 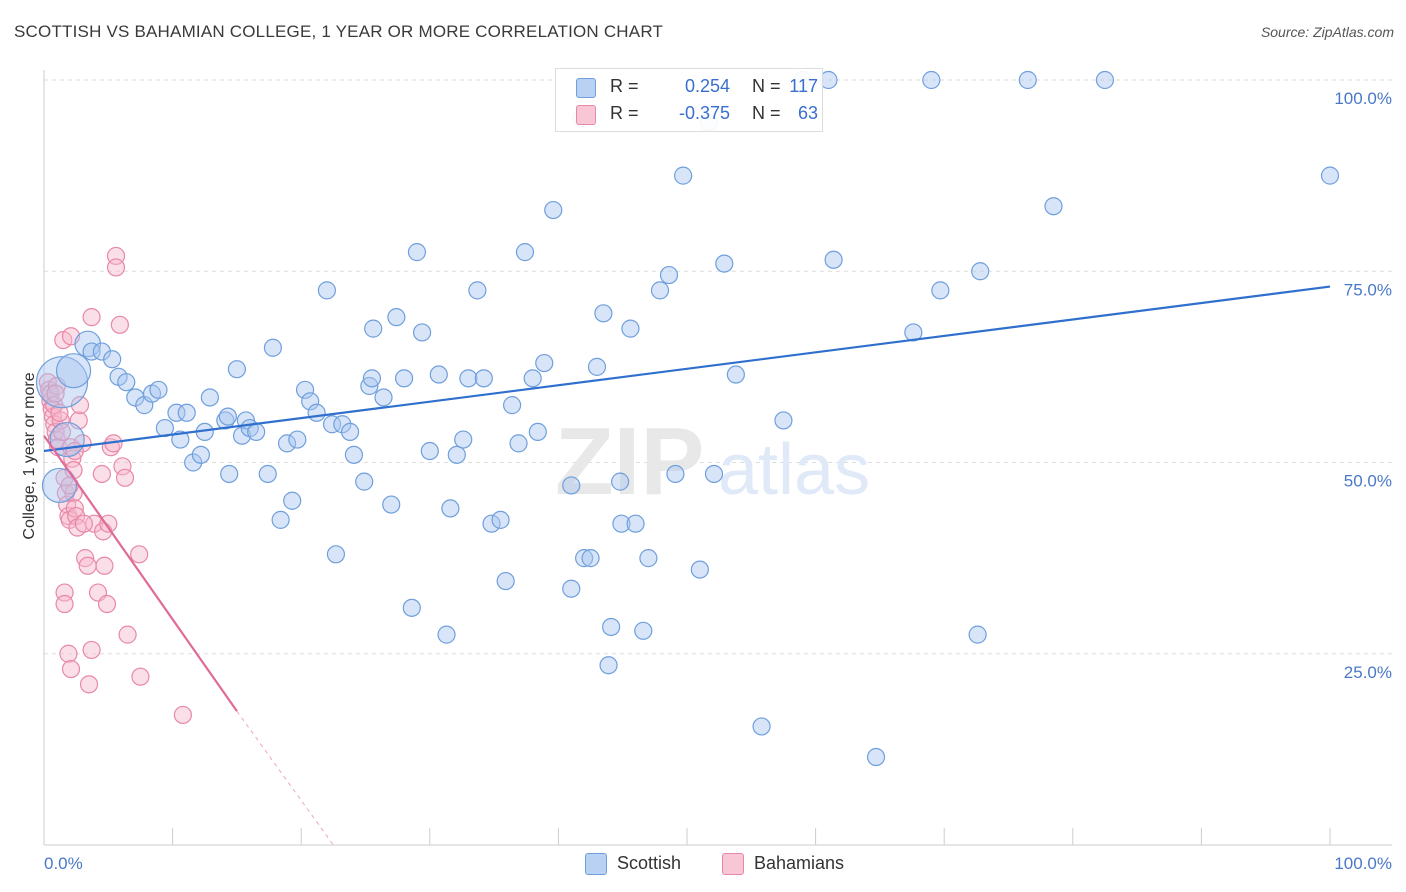 What do you see at coordinates (1368, 672) in the screenshot?
I see `y-tick-label: 25.0%` at bounding box center [1368, 672].